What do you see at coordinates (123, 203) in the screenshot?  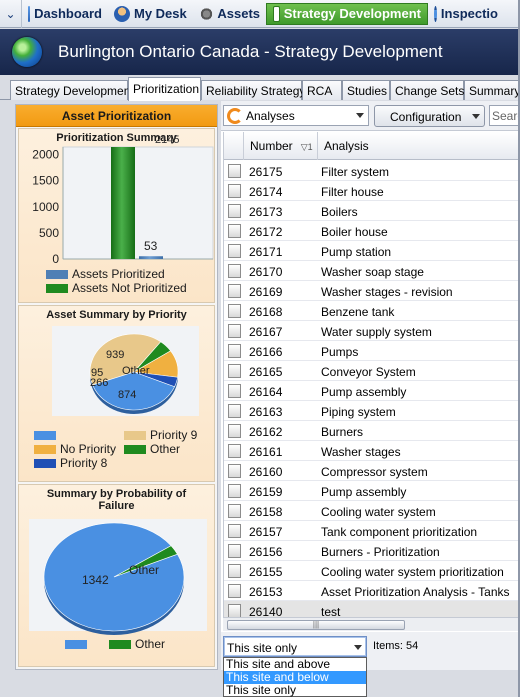 I see `bar-not-prioritized` at bounding box center [123, 203].